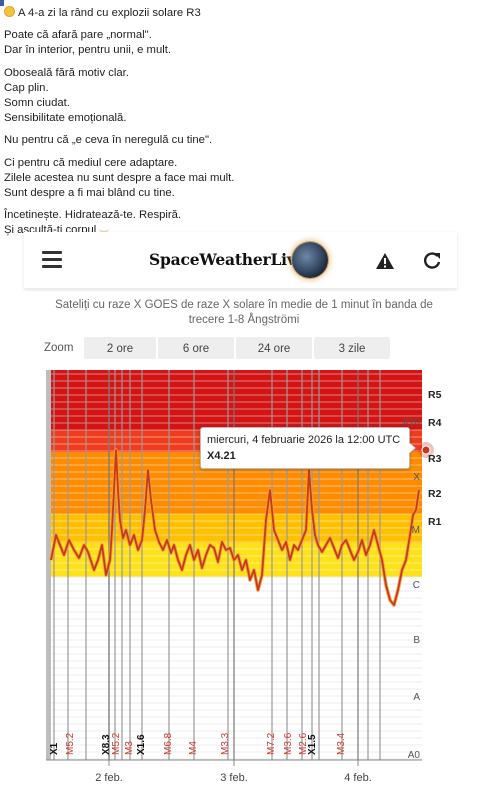 The image size is (492, 800). What do you see at coordinates (193, 748) in the screenshot?
I see `flare-label: M4` at bounding box center [193, 748].